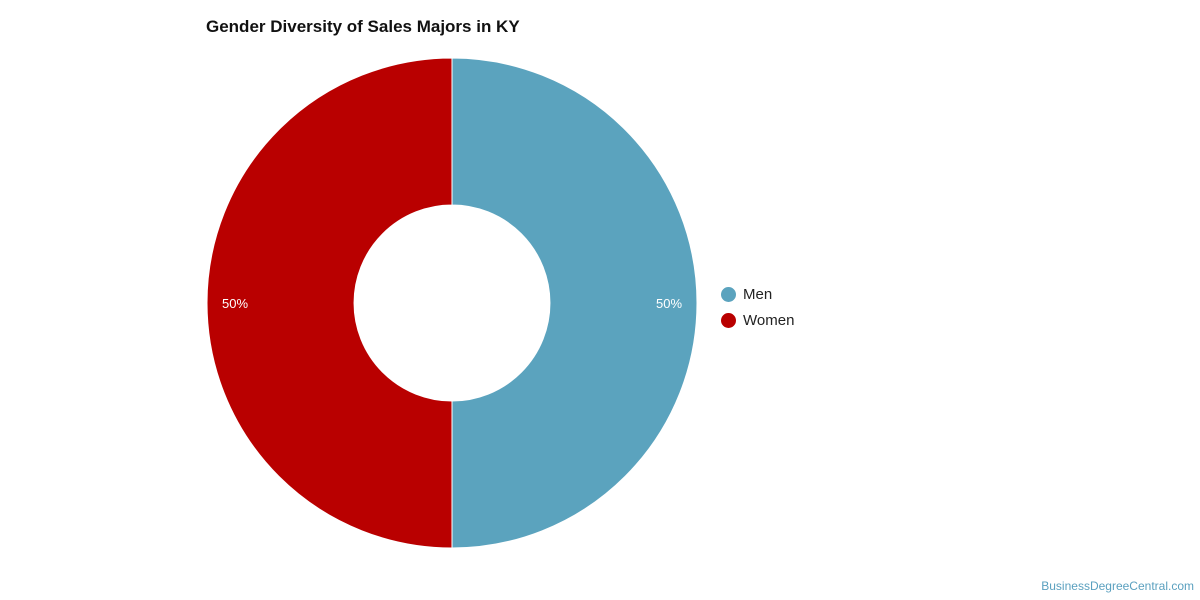  I want to click on legend-label-men: Men, so click(758, 294).